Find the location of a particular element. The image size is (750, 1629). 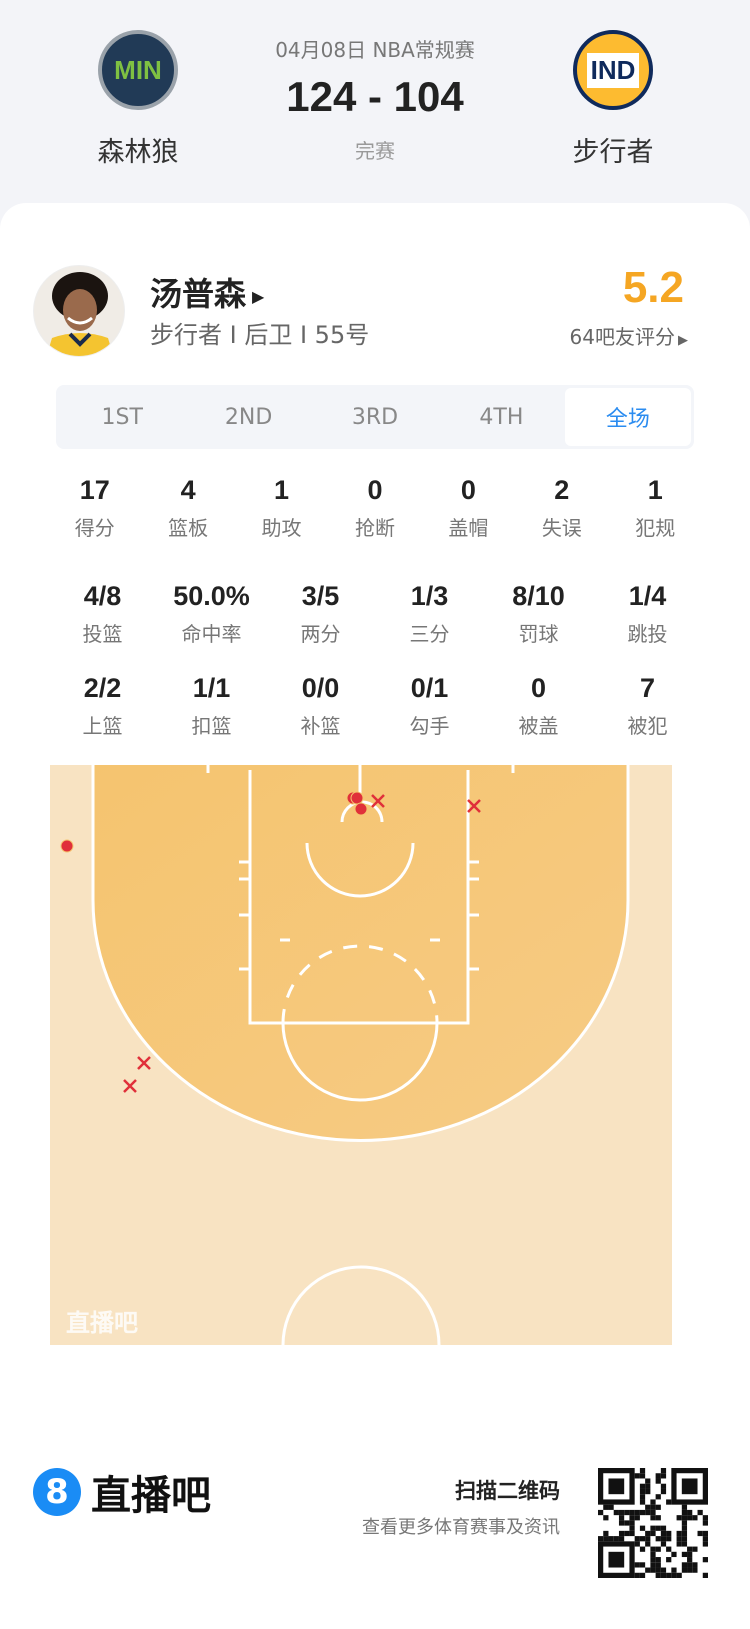

stat-value: 4/8 is located at coordinates (102, 596).